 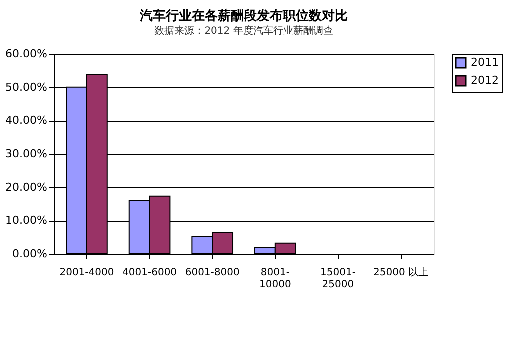 I want to click on x-tick-label: 15001-25000, so click(x=338, y=279).